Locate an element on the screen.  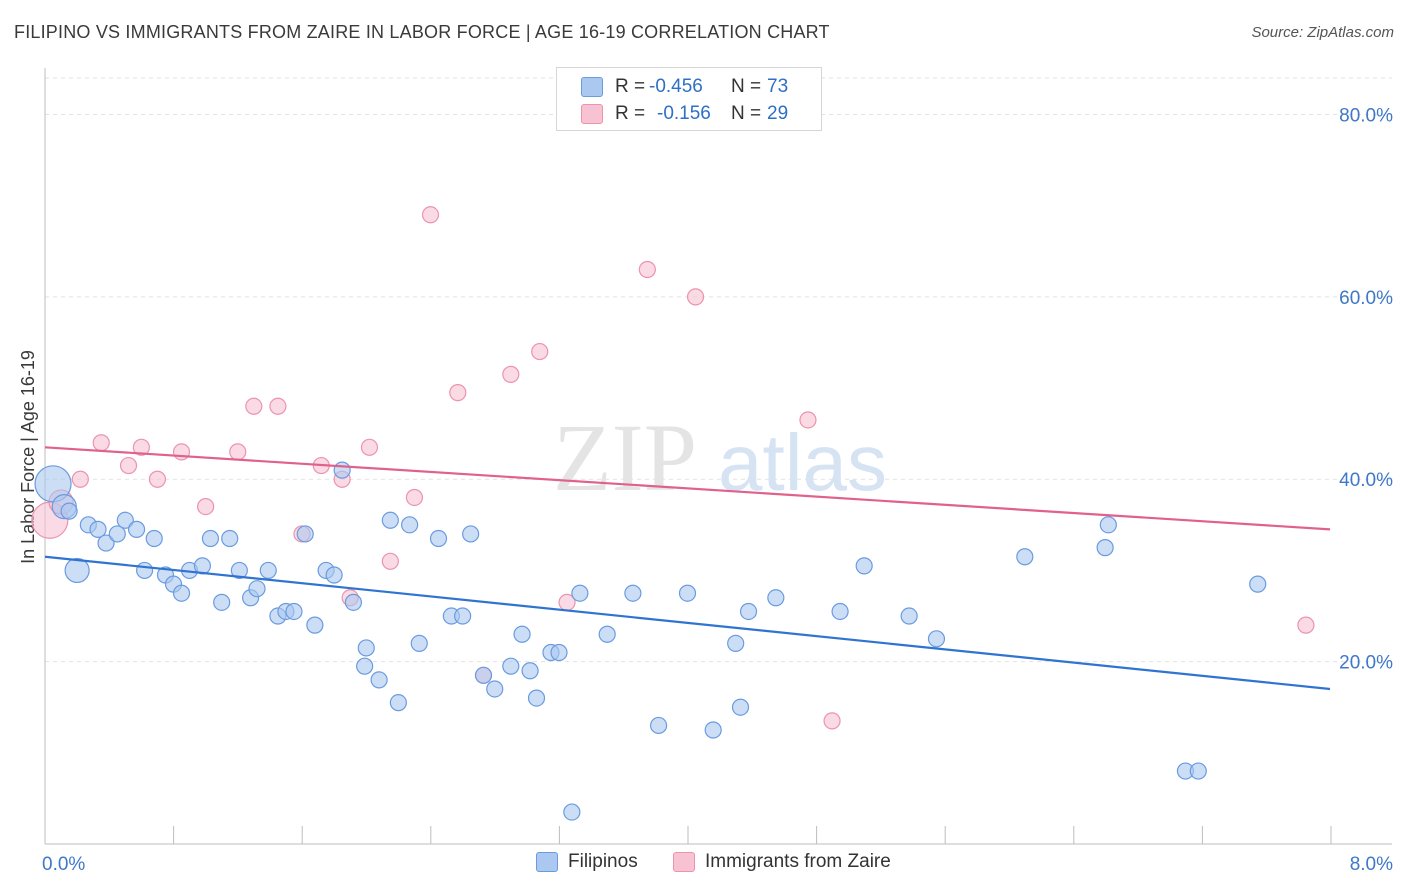
watermark-zip: ZIP is located at coordinates (625, 457).